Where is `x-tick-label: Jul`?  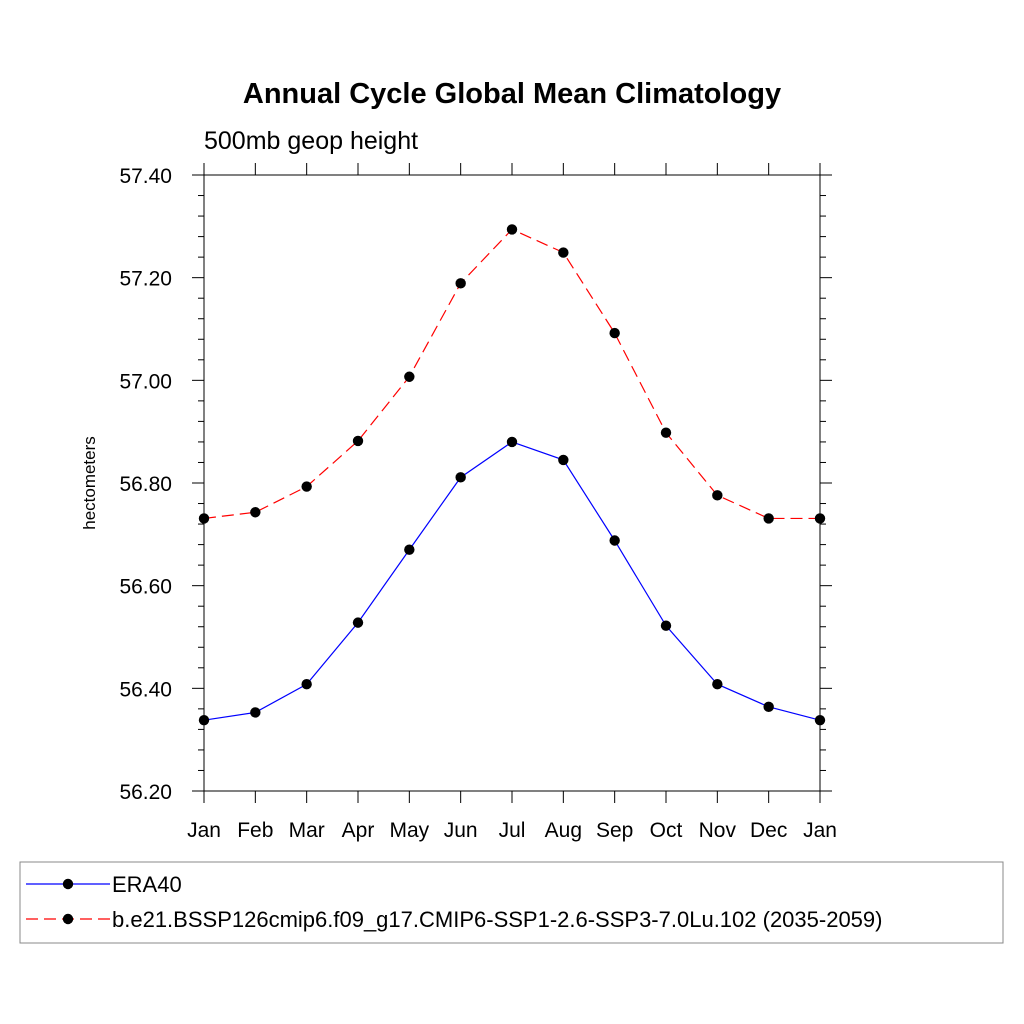
x-tick-label: Jul is located at coordinates (512, 830).